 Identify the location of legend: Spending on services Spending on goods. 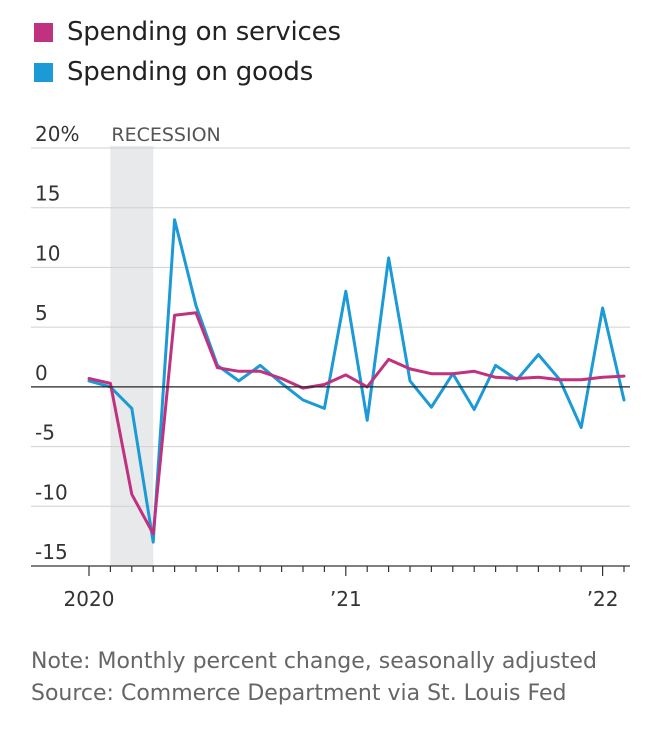
(187, 52).